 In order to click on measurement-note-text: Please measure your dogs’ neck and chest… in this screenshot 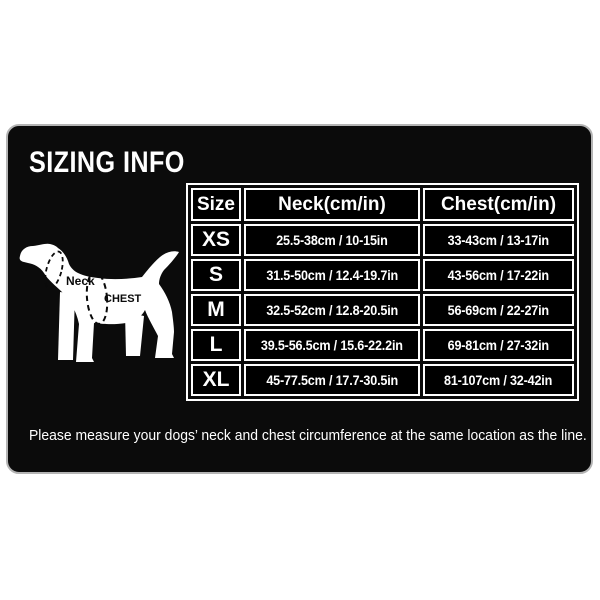, I will do `click(307, 435)`.